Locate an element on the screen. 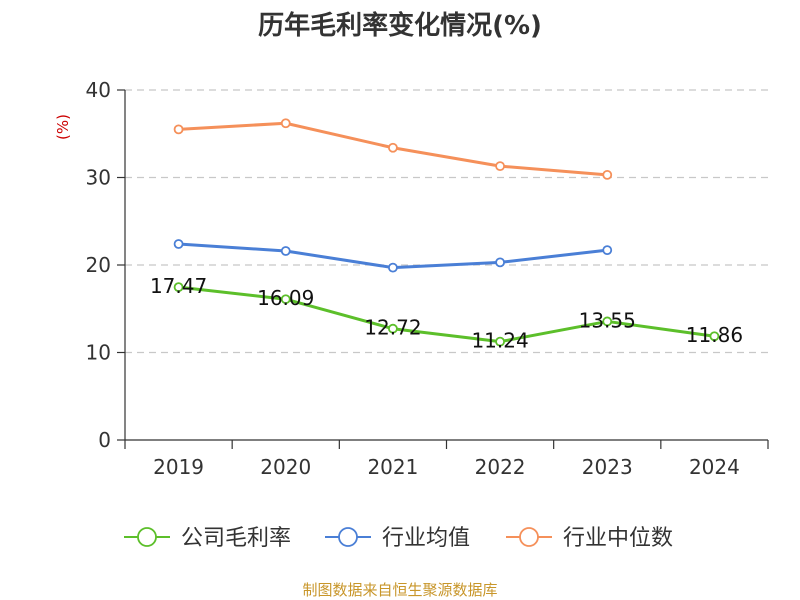 The height and width of the screenshot is (600, 800). data-label: 11.86 is located at coordinates (714, 335).